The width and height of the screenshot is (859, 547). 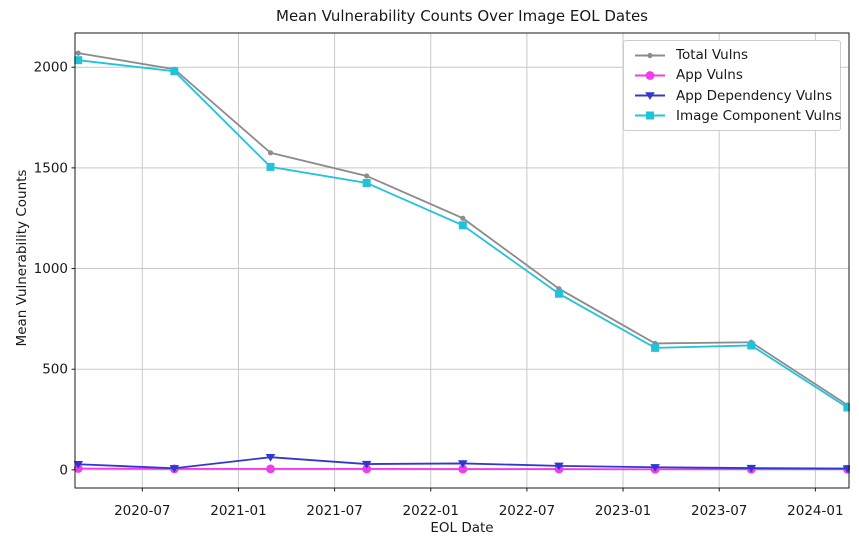 I want to click on x-tick-label: 2022-01, so click(x=431, y=511).